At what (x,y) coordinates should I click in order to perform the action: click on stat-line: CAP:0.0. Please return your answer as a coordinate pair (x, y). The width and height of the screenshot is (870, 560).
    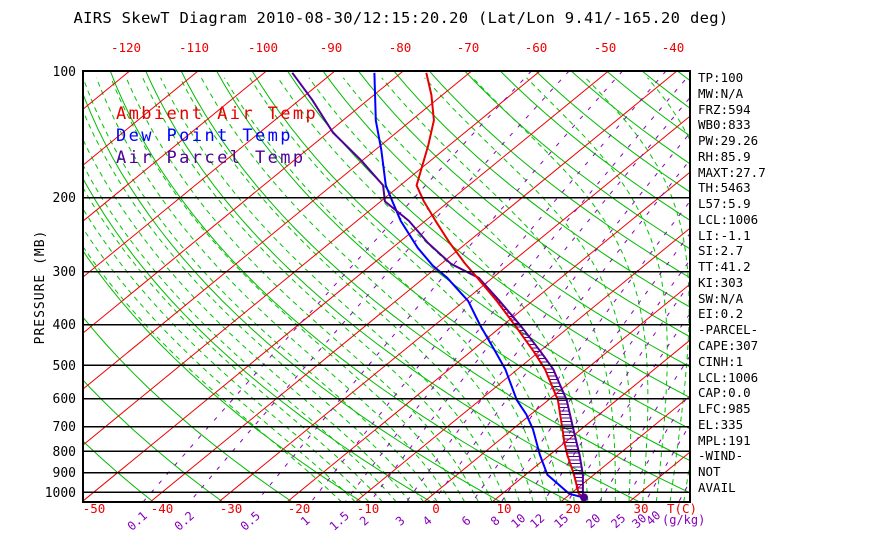
    Looking at the image, I should click on (724, 393).